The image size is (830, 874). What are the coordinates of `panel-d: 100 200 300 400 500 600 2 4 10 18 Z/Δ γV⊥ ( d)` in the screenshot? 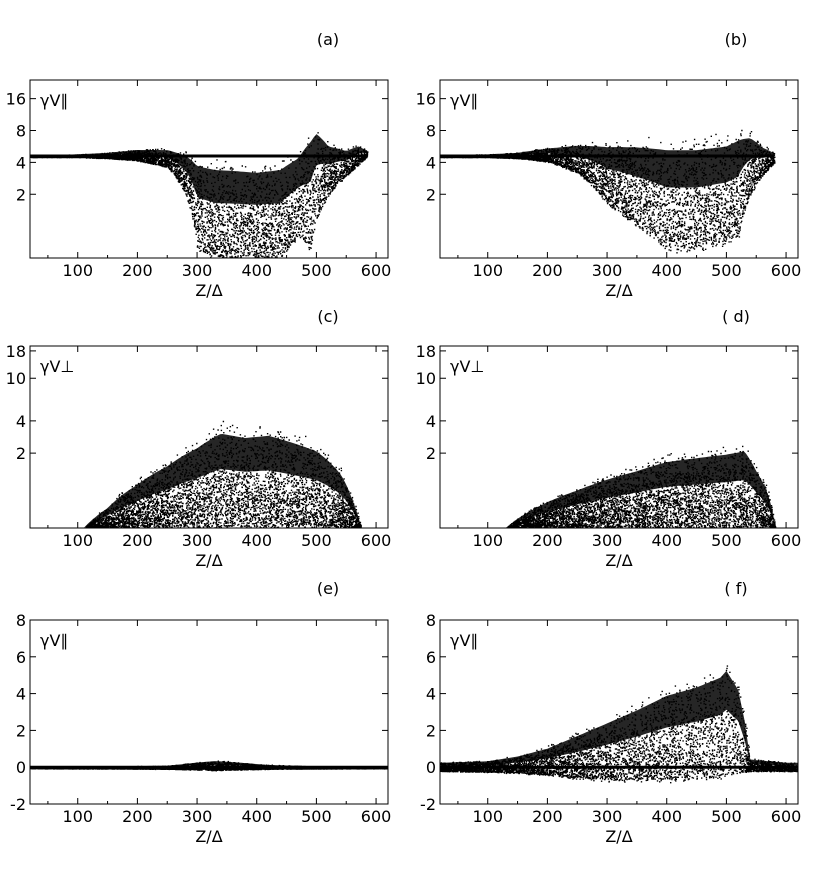 It's located at (609, 438).